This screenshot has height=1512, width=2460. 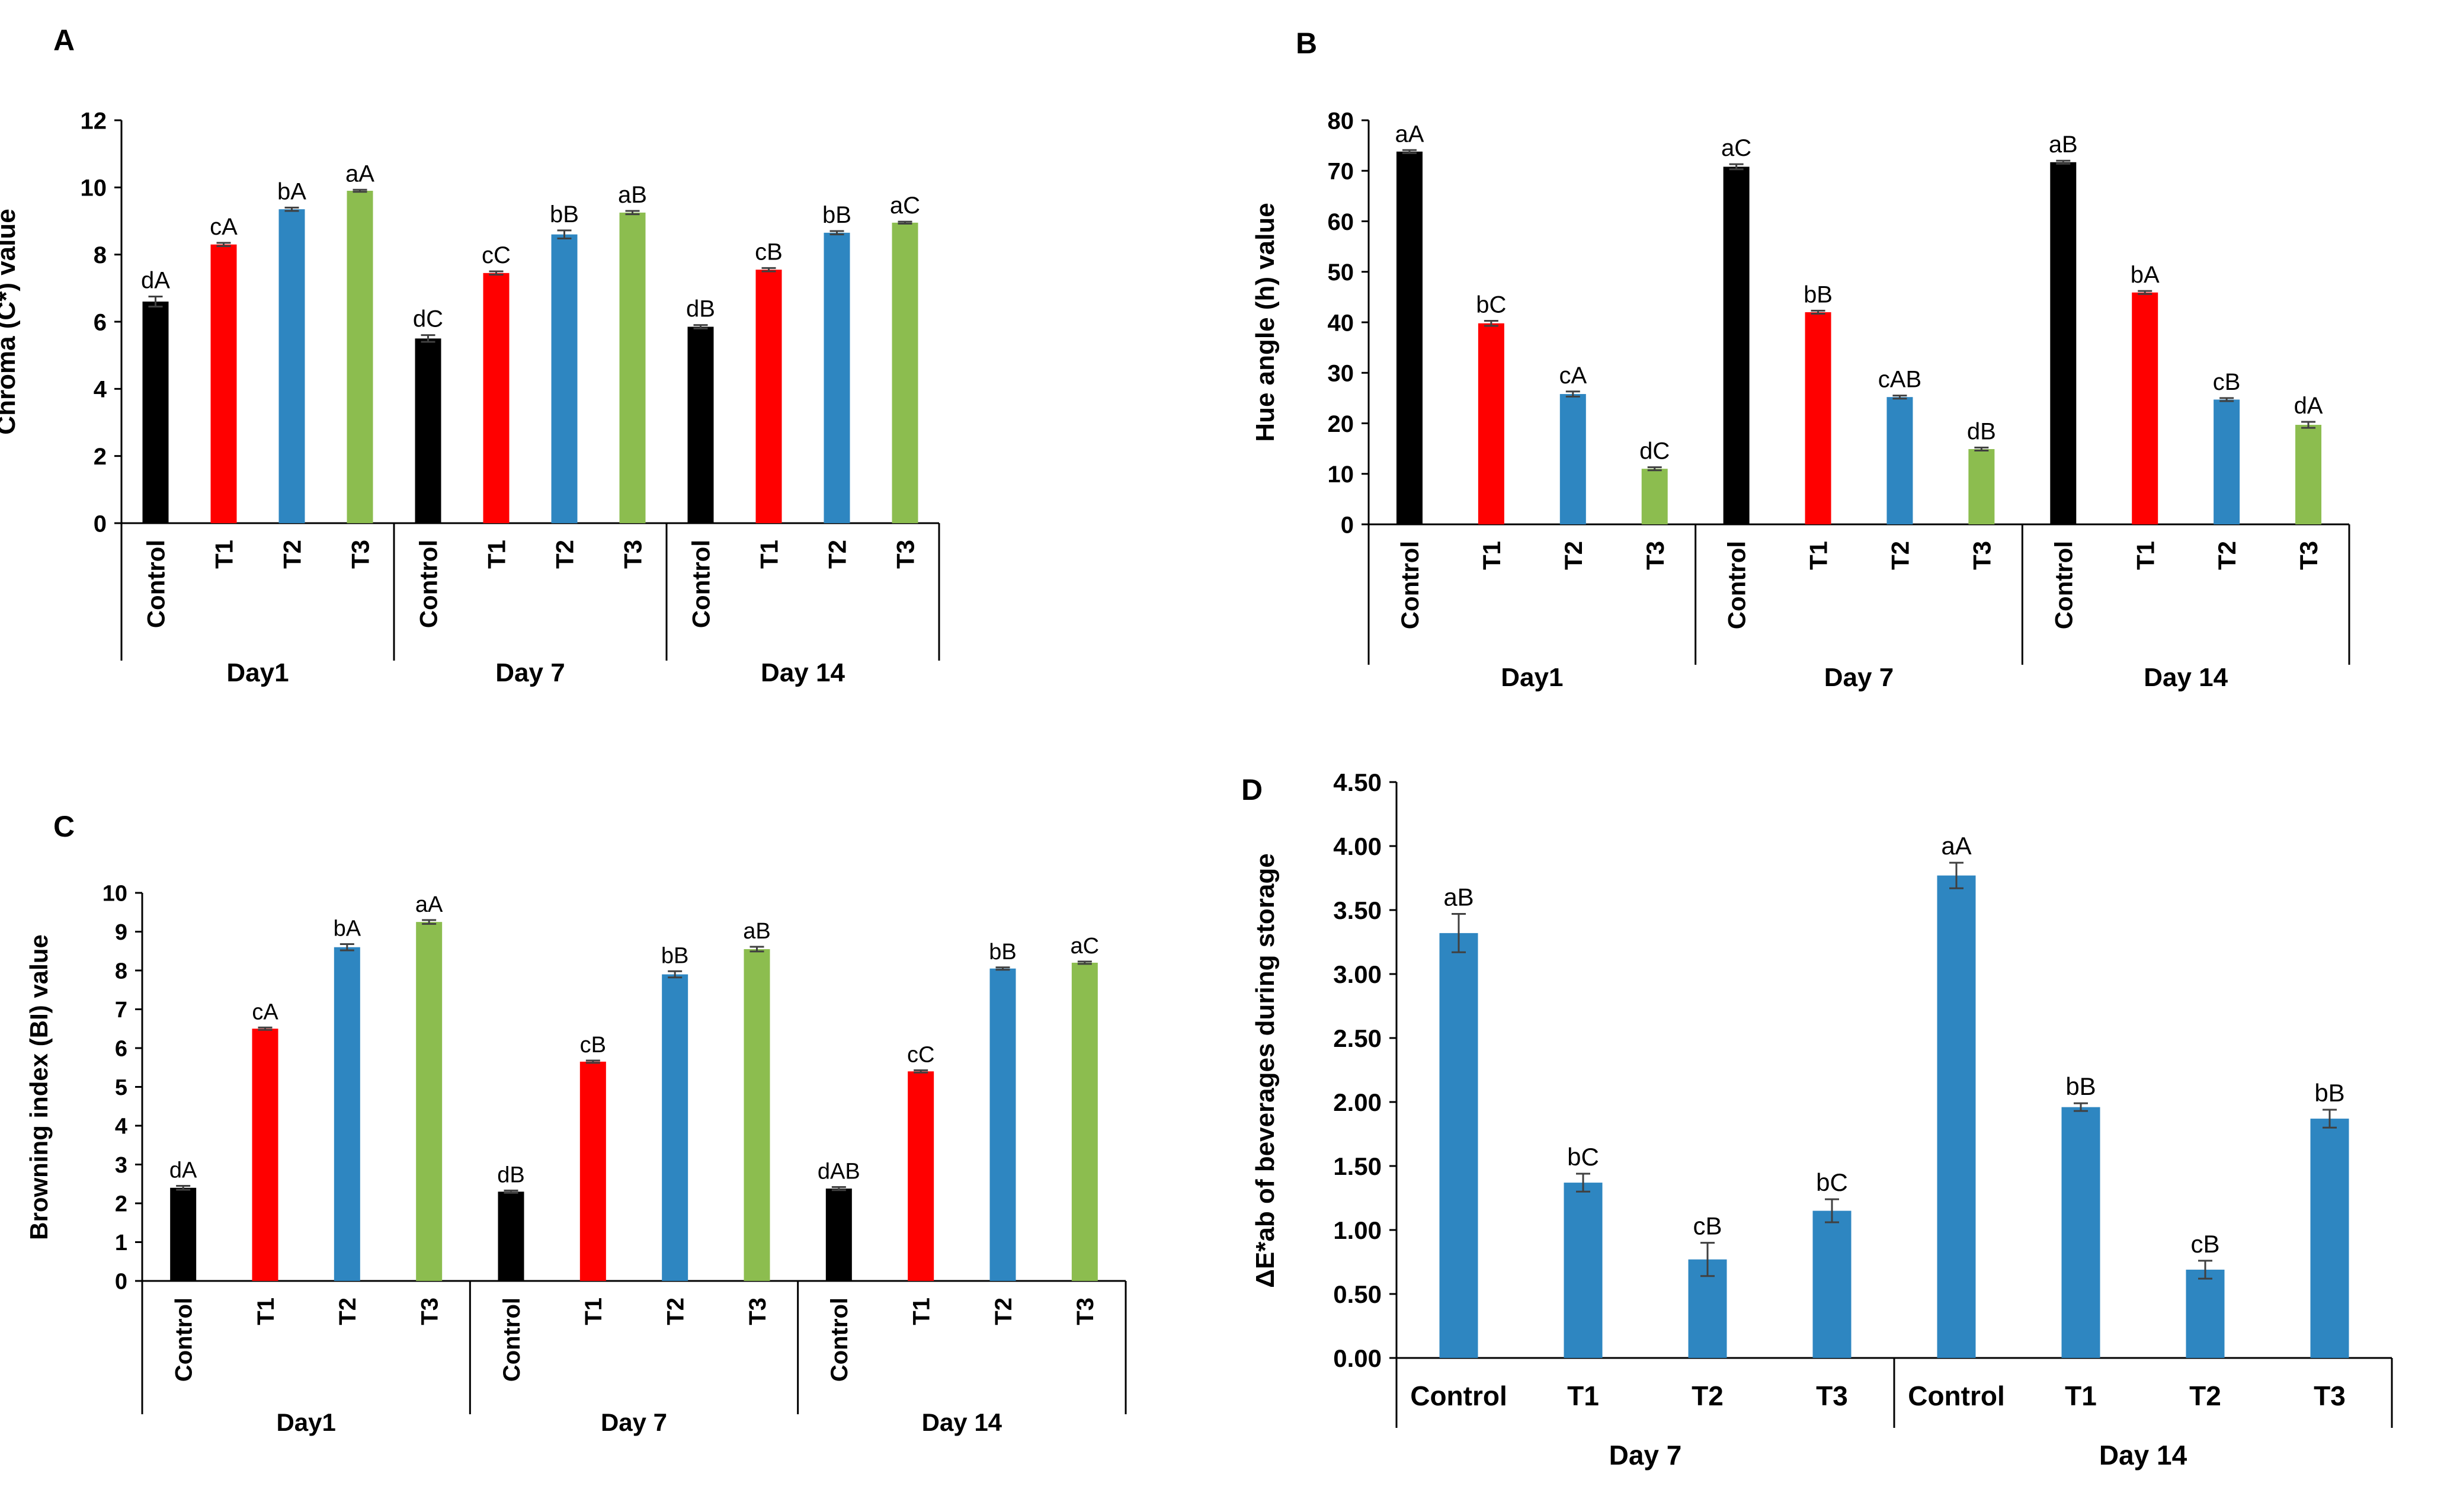 What do you see at coordinates (121, 1204) in the screenshot?
I see `y-tick-label: 2` at bounding box center [121, 1204].